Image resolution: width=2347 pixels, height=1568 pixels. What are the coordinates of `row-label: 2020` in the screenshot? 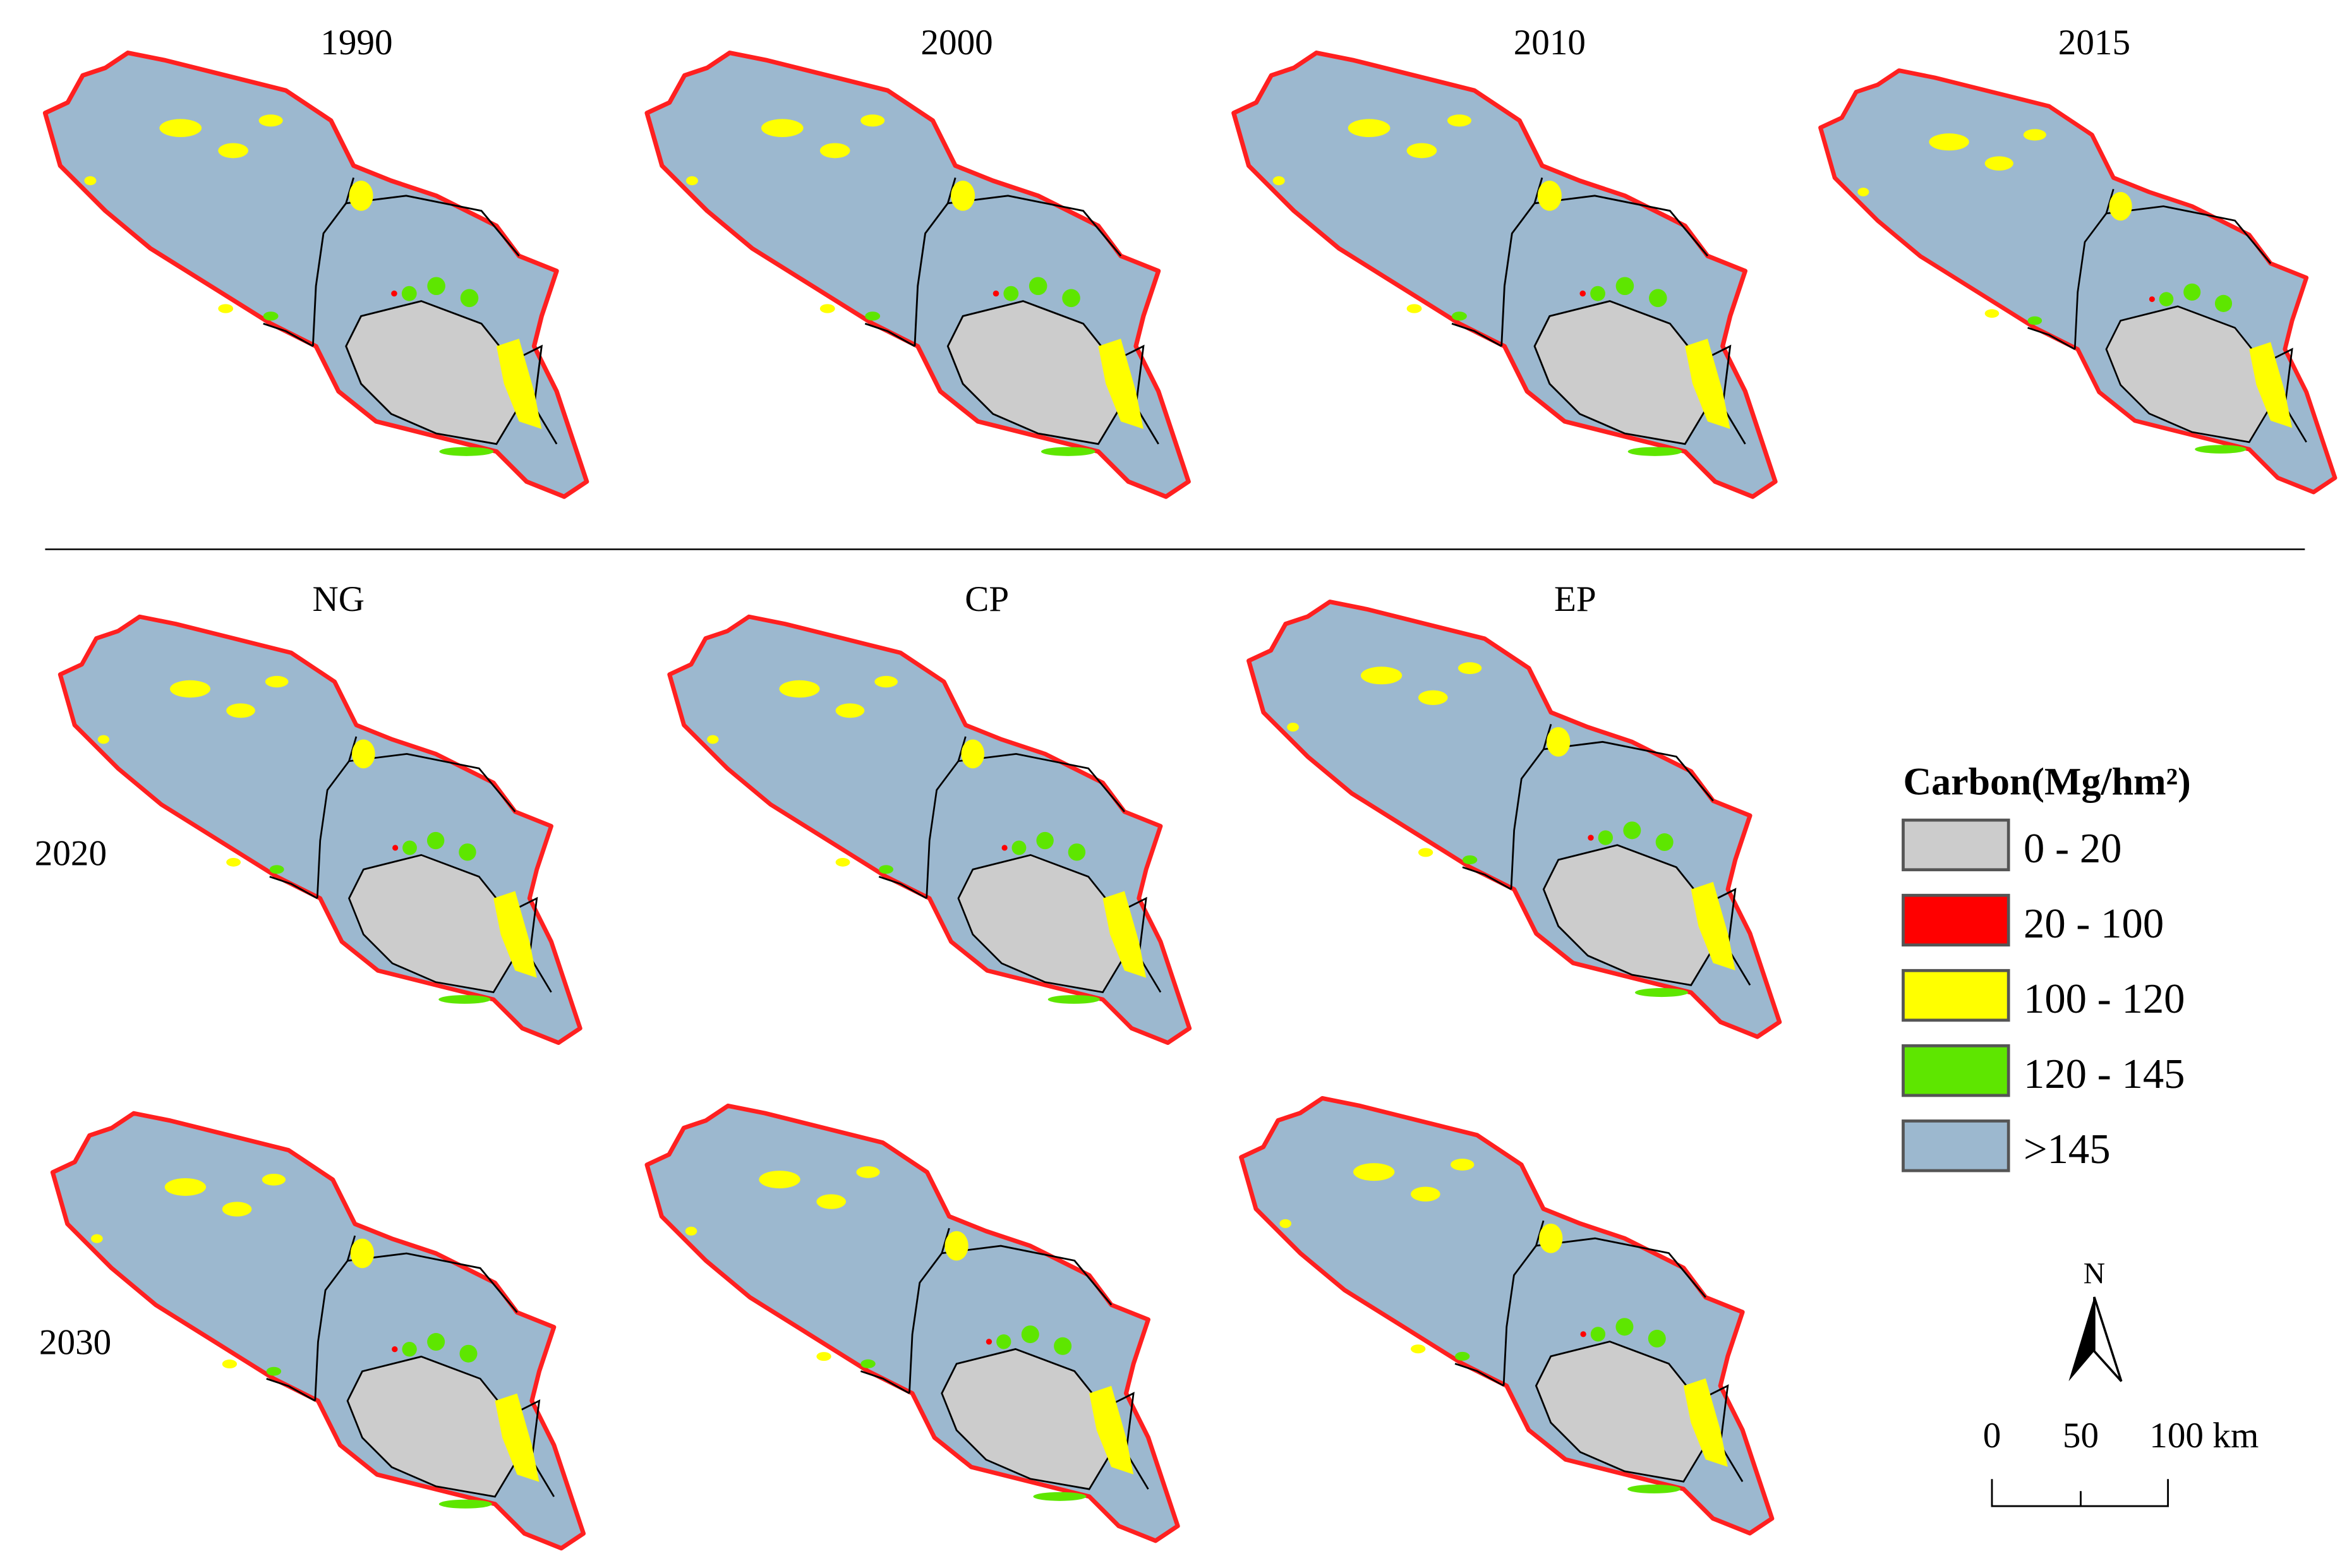 It's located at (71, 854).